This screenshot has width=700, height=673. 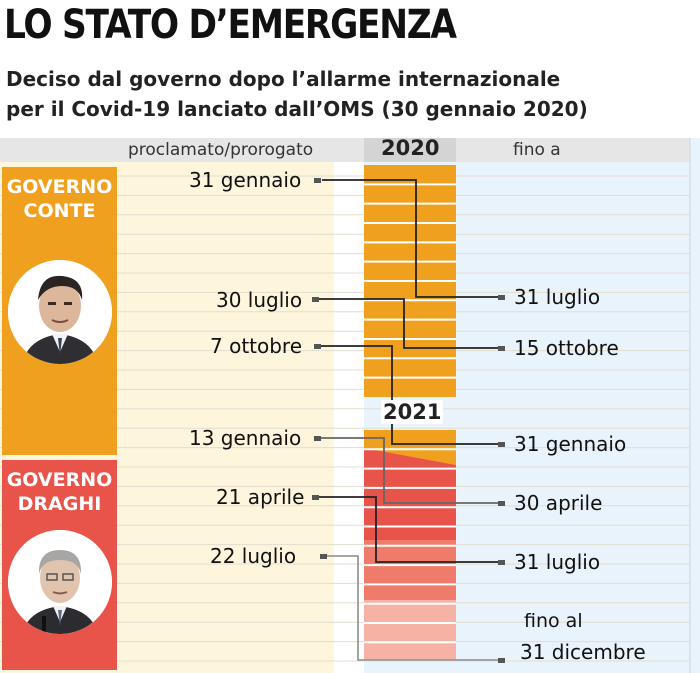 What do you see at coordinates (558, 503) in the screenshot?
I see `until-label-4: 30 aprile` at bounding box center [558, 503].